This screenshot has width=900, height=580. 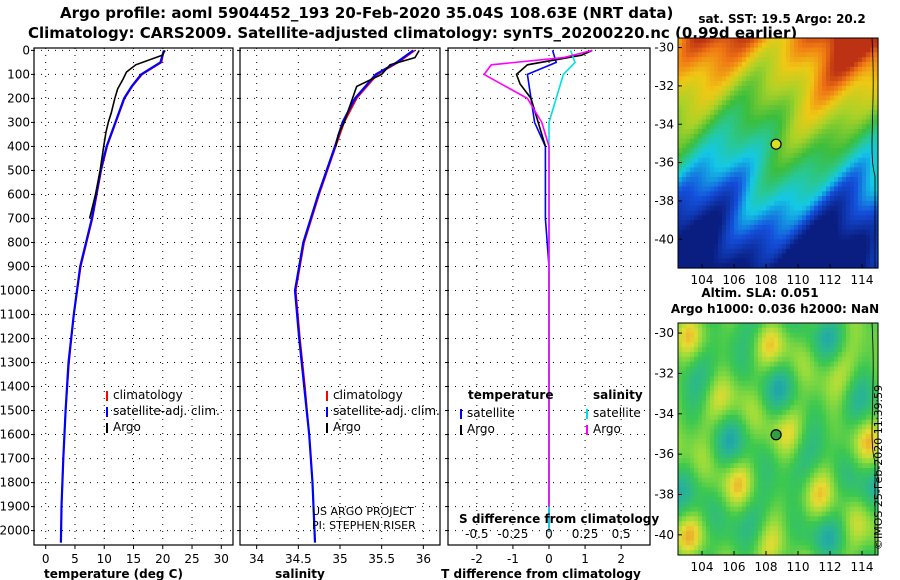 What do you see at coordinates (353, 296) in the screenshot?
I see `series-line-sal` at bounding box center [353, 296].